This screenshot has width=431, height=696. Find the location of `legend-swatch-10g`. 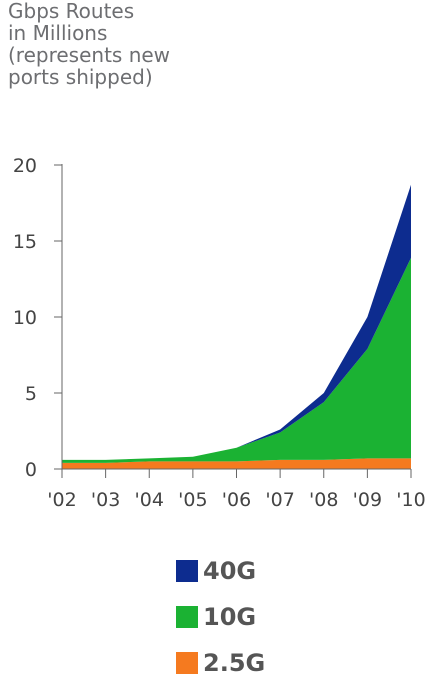

legend-swatch-10g is located at coordinates (187, 617).